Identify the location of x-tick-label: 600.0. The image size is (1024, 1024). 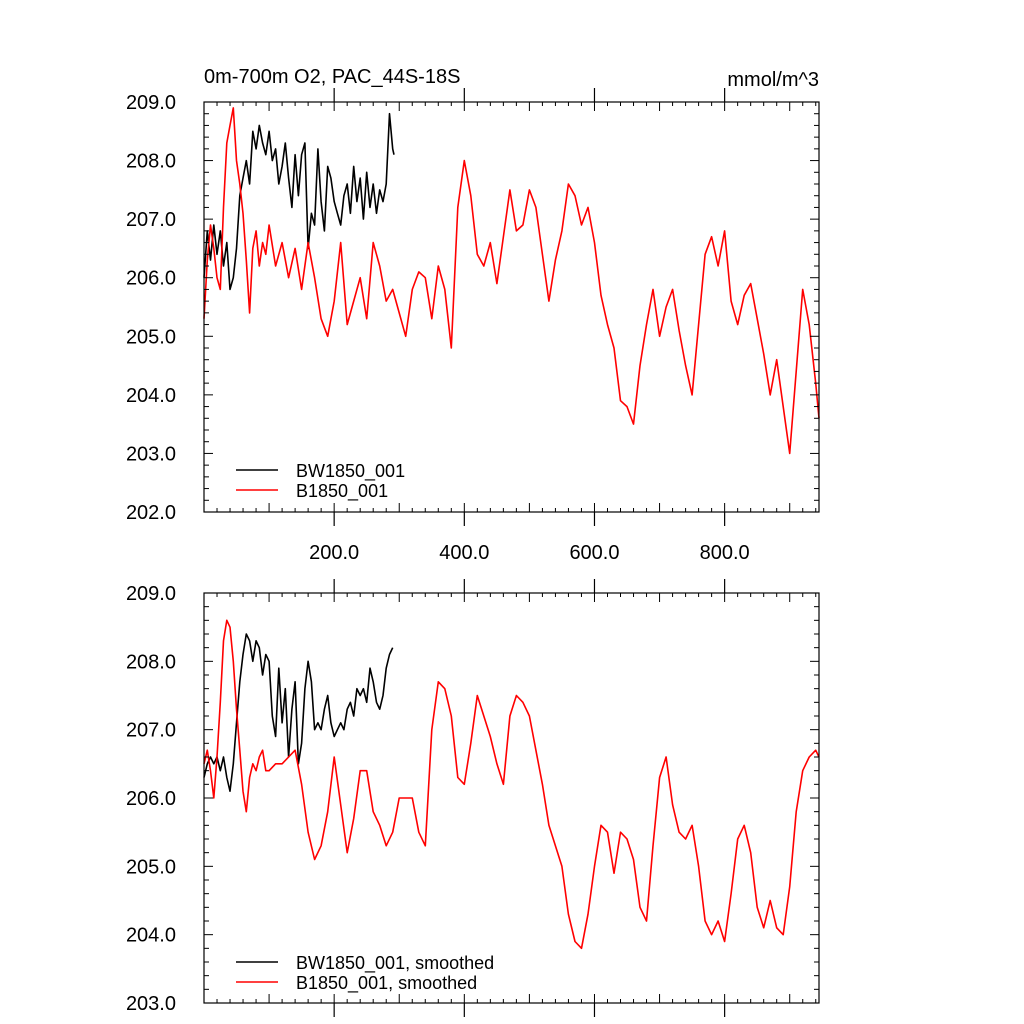
(594, 553).